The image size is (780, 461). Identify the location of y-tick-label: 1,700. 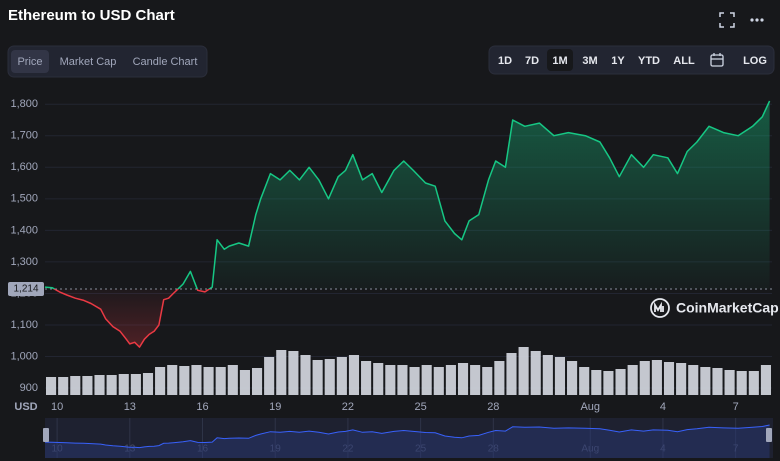
(24, 136).